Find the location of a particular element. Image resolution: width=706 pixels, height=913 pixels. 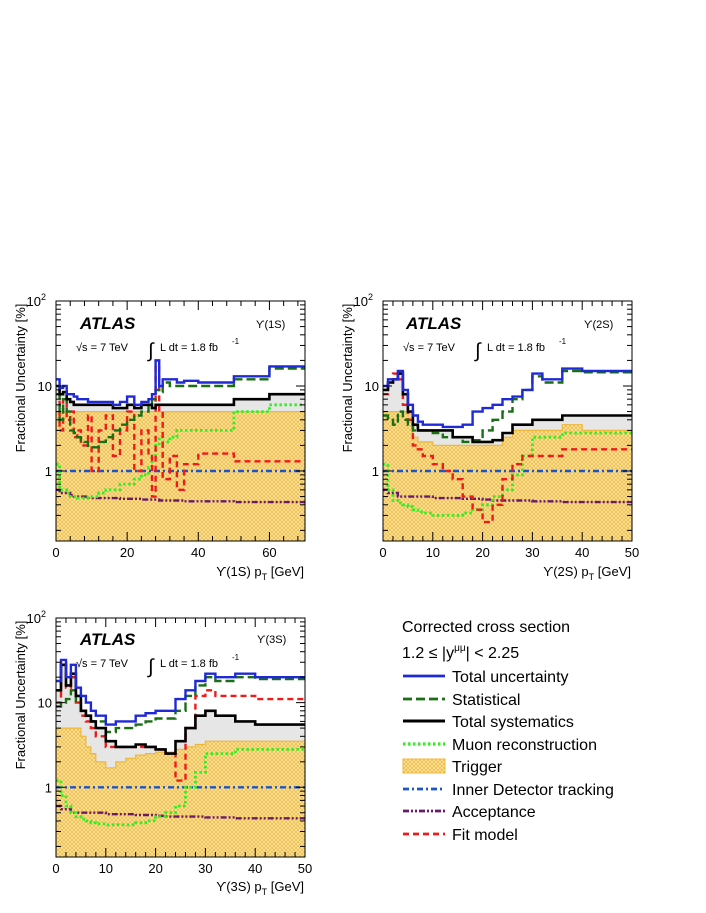

legend-label: Total uncertainty is located at coordinates (510, 677).